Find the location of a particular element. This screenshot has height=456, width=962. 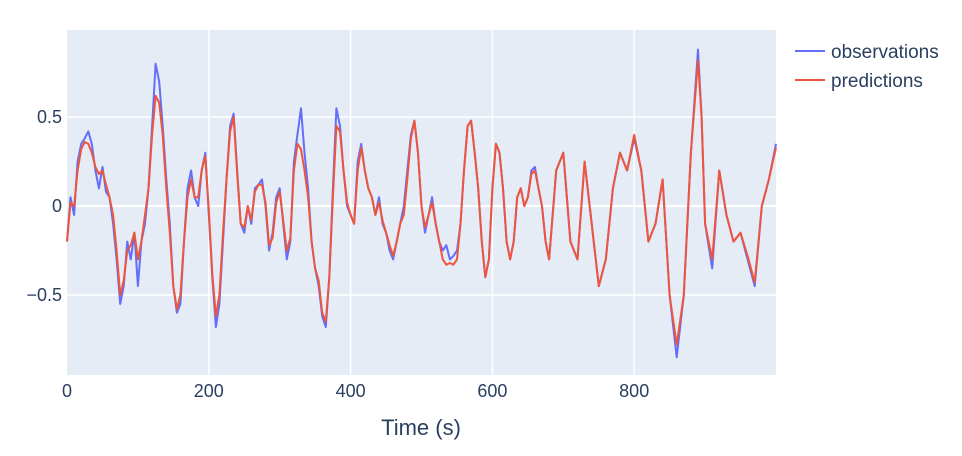

legend: observations predictions is located at coordinates (867, 67).